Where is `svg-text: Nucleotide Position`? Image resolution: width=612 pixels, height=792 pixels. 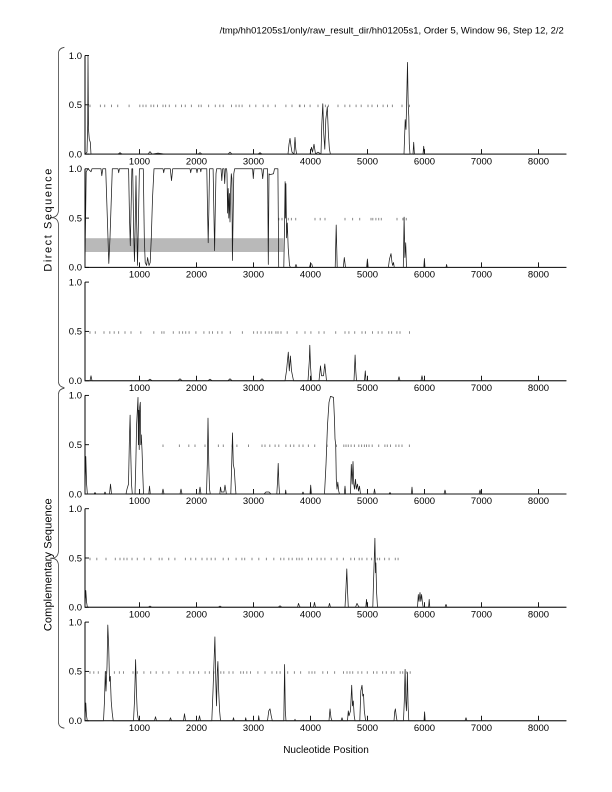 svg-text: Nucleotide Position is located at coordinates (326, 750).